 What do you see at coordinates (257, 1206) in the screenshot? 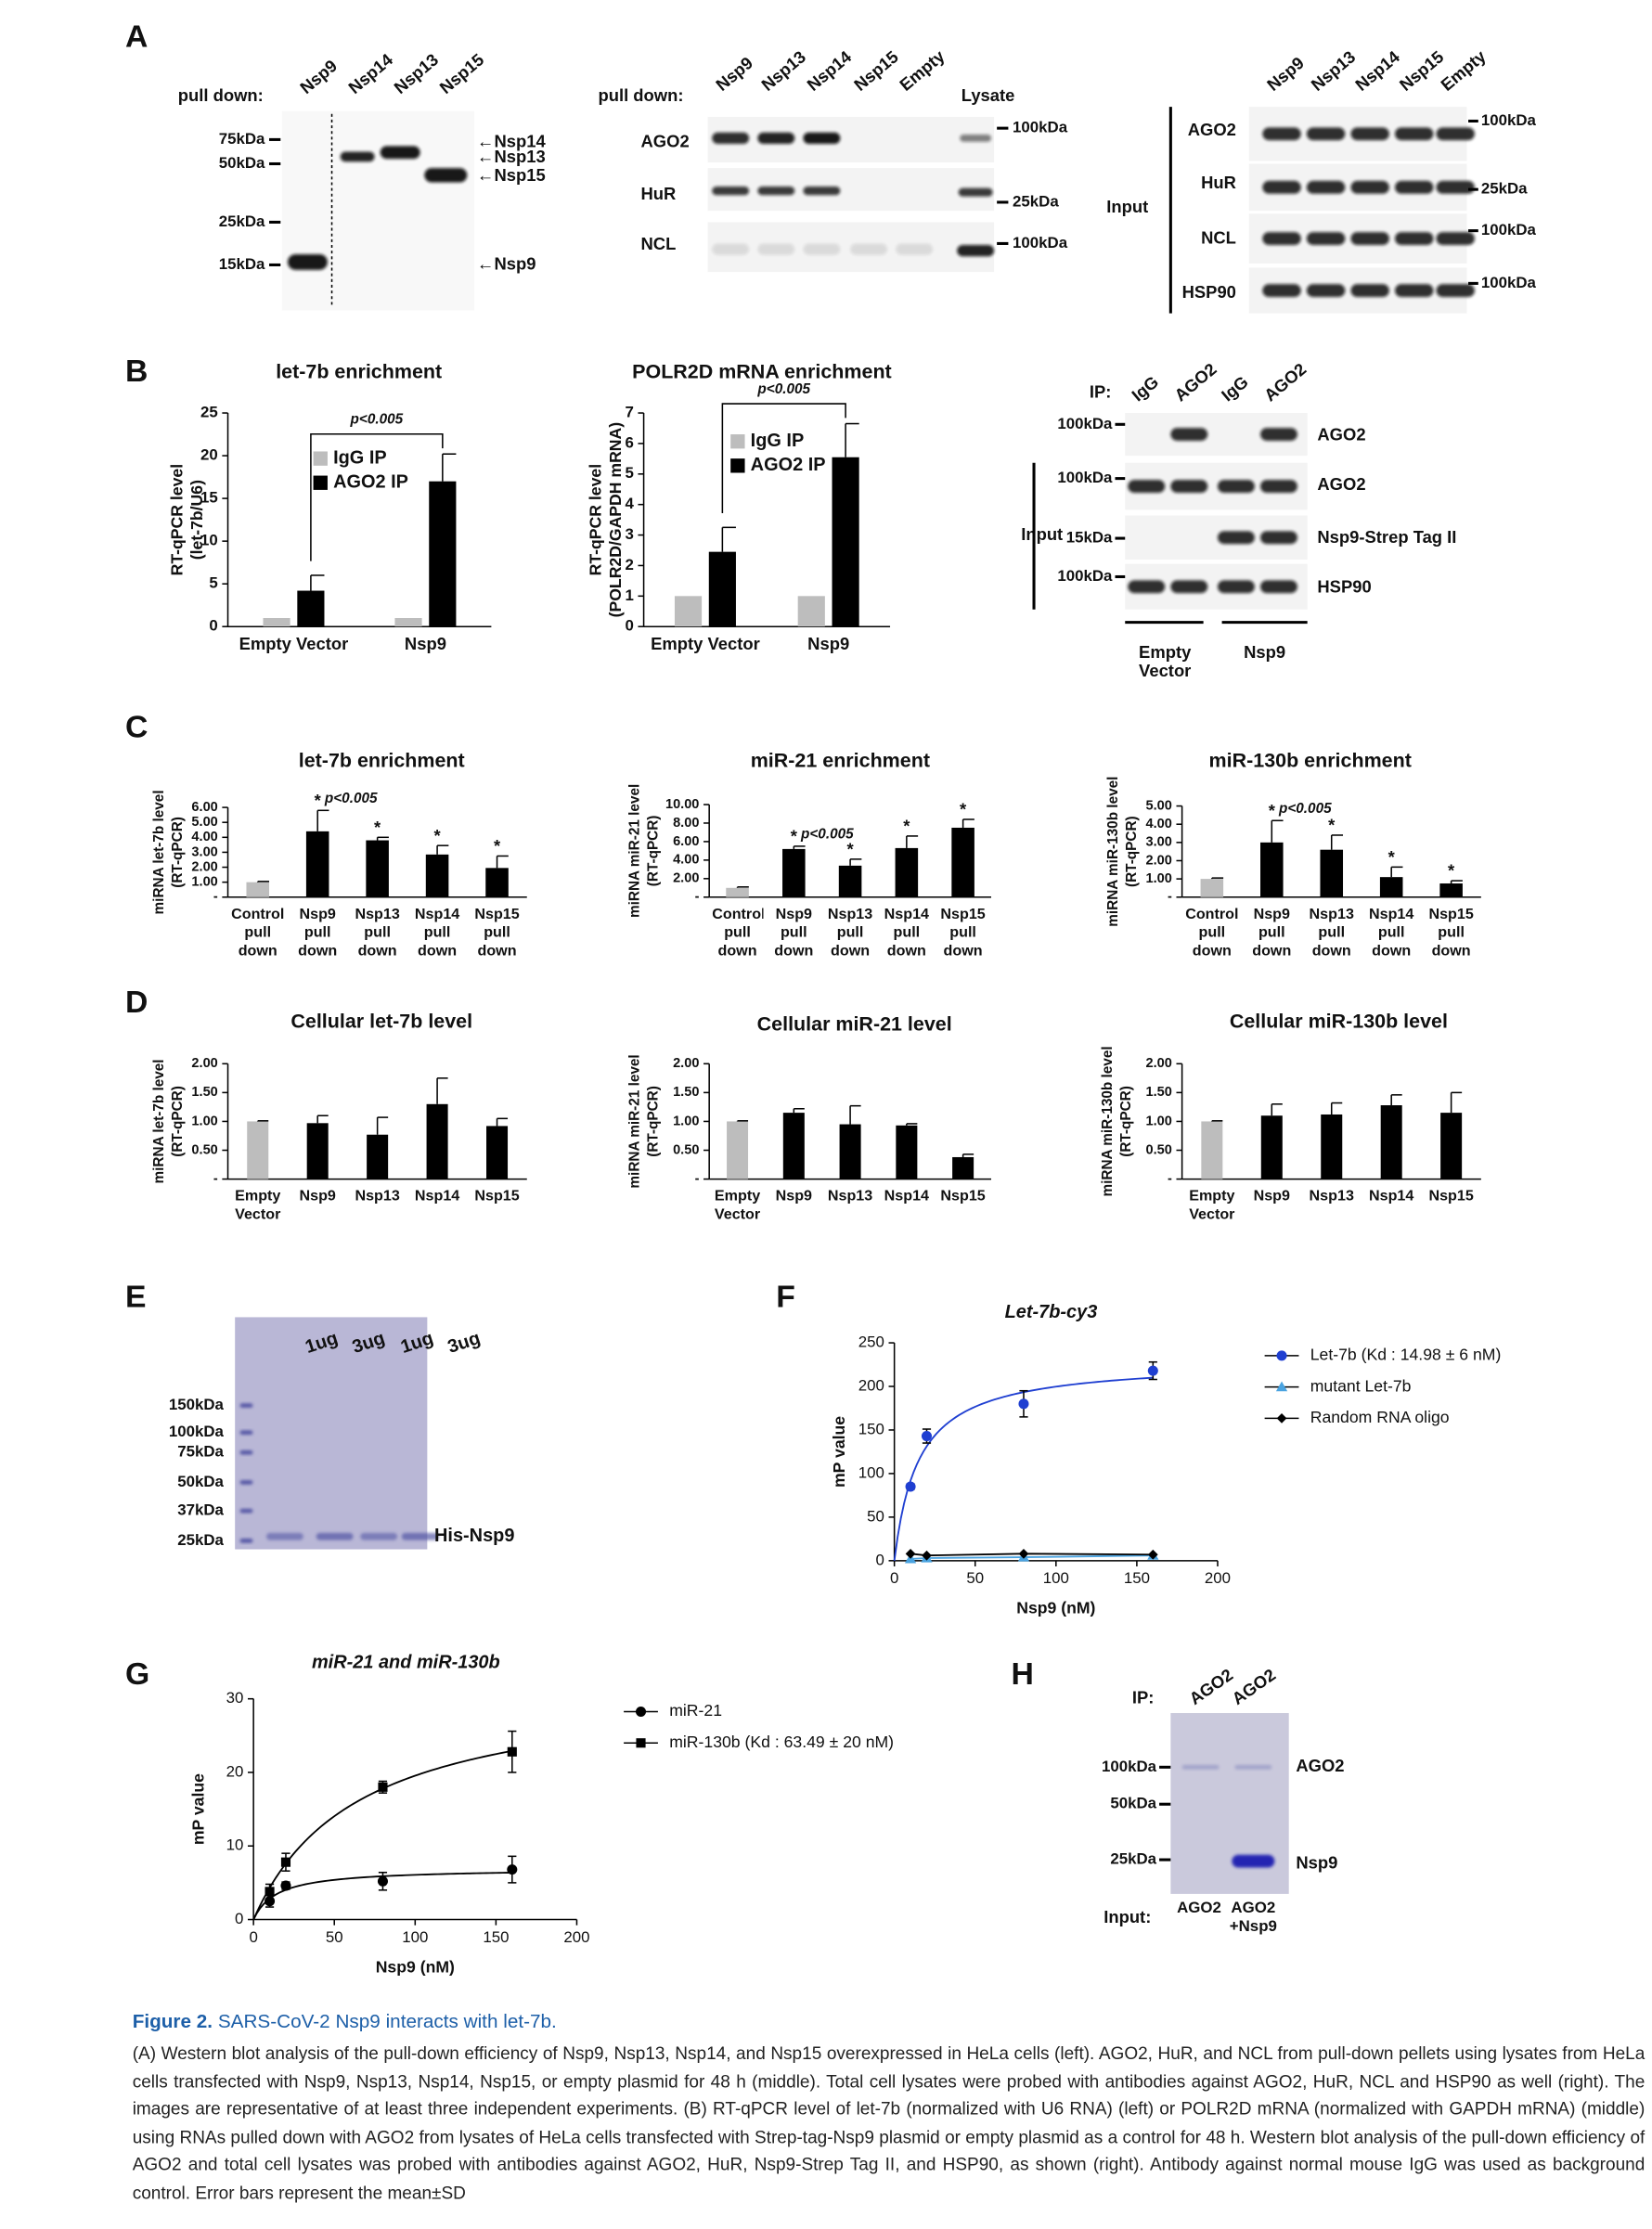
I see `label-box: Empty Vector` at bounding box center [257, 1206].